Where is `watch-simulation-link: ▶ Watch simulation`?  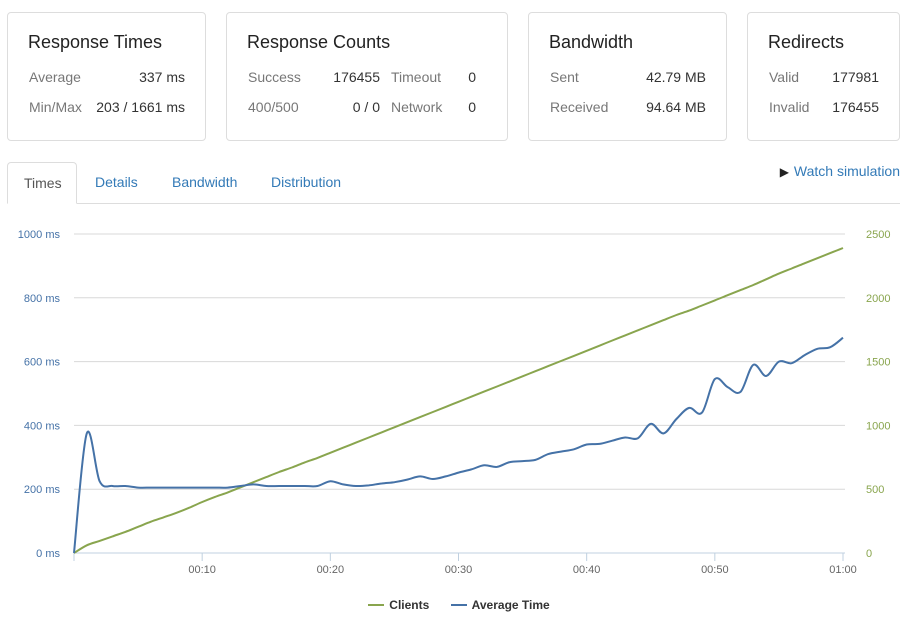
watch-simulation-link: ▶ Watch simulation is located at coordinates (840, 171).